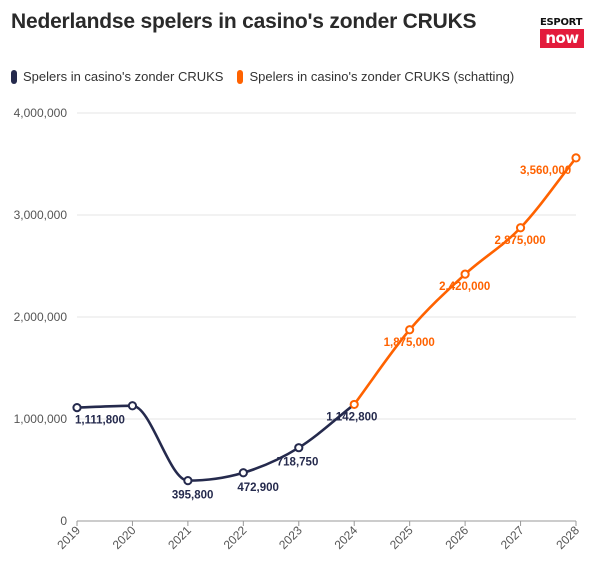  I want to click on x-tick-label: 2021, so click(179, 537).